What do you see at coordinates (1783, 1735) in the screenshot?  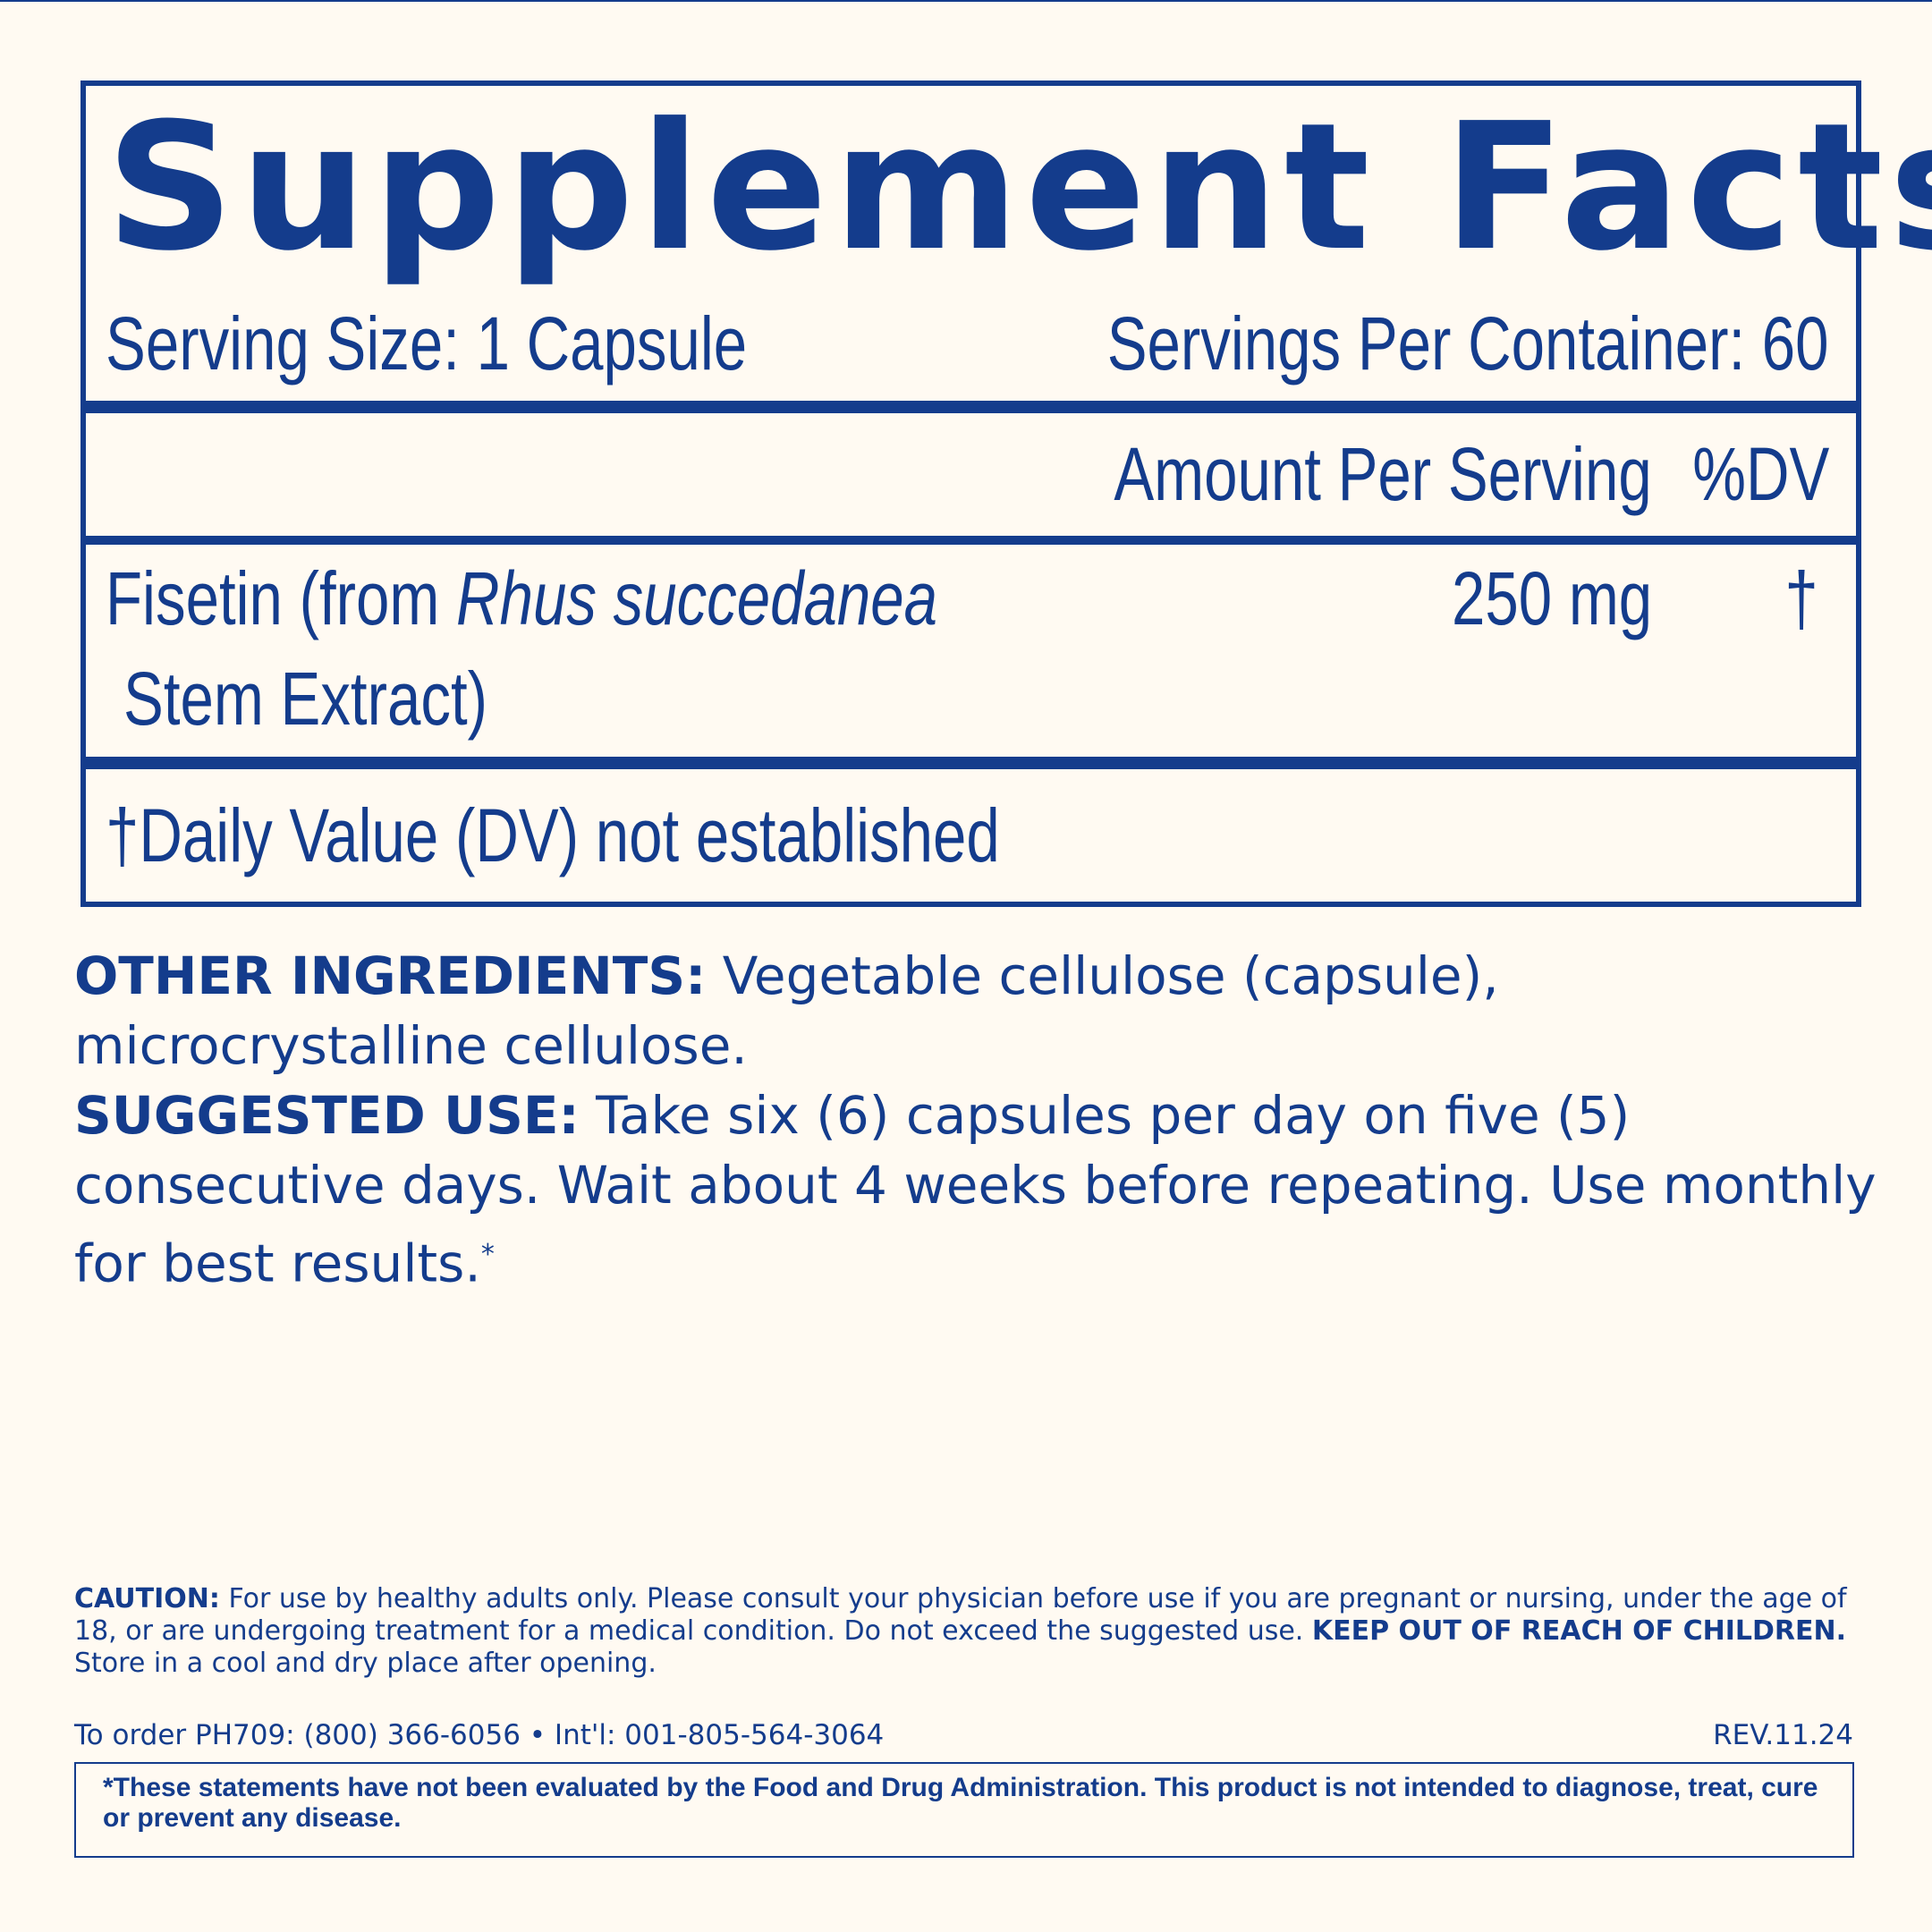 I see `revision: REV.11.24` at bounding box center [1783, 1735].